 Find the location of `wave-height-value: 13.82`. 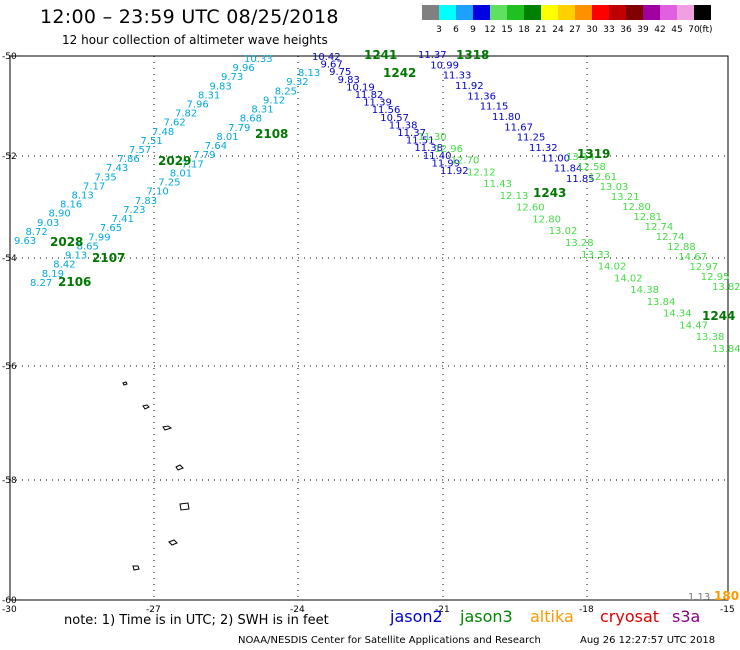

wave-height-value: 13.82 is located at coordinates (726, 287).